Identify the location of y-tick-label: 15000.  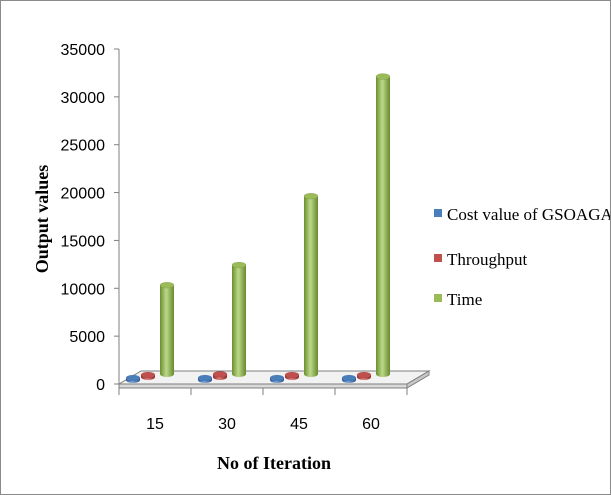
(83, 241).